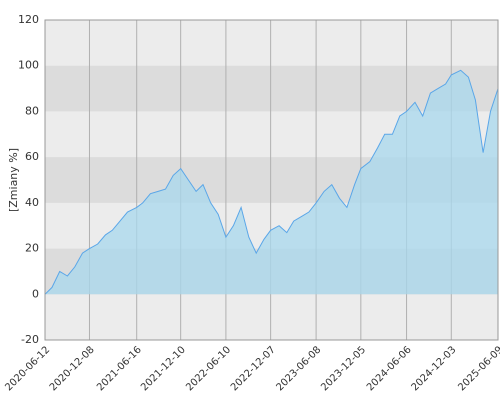 This screenshot has height=400, width=500. What do you see at coordinates (32, 248) in the screenshot?
I see `y-tick-label: 20` at bounding box center [32, 248].